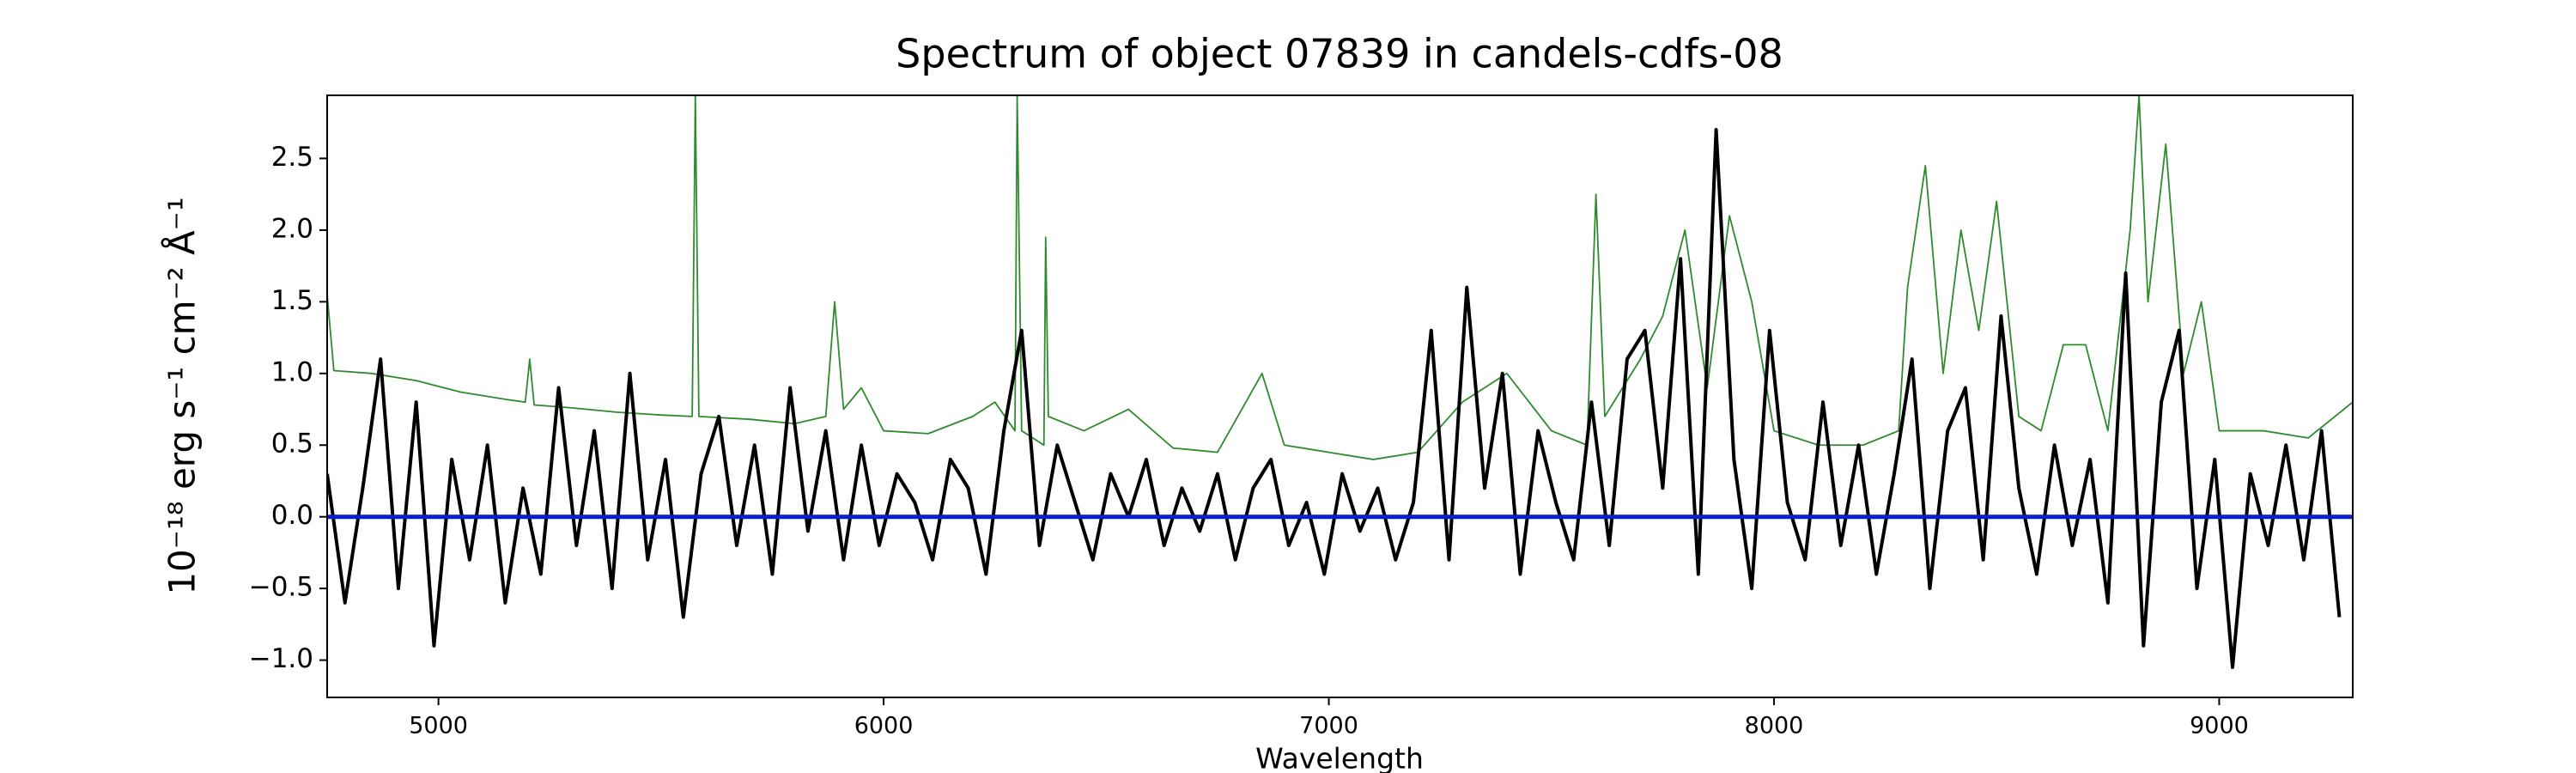 This screenshot has height=773, width=2576. I want to click on y-tick-label: 1.0, so click(292, 371).